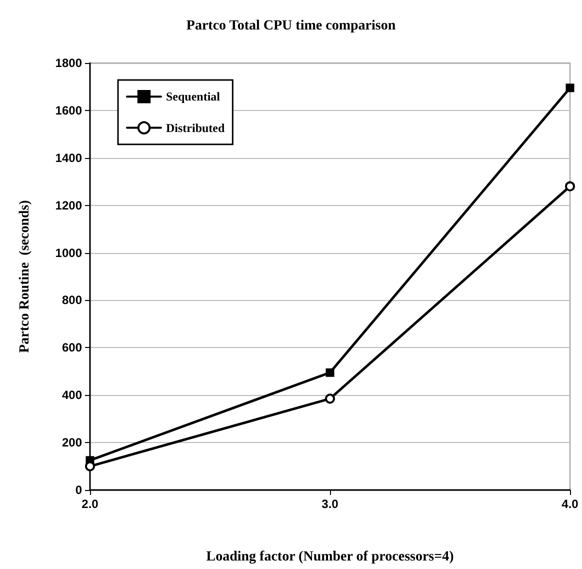 This screenshot has width=582, height=569. Describe the element at coordinates (195, 127) in the screenshot. I see `legend-label: Distributed` at that location.